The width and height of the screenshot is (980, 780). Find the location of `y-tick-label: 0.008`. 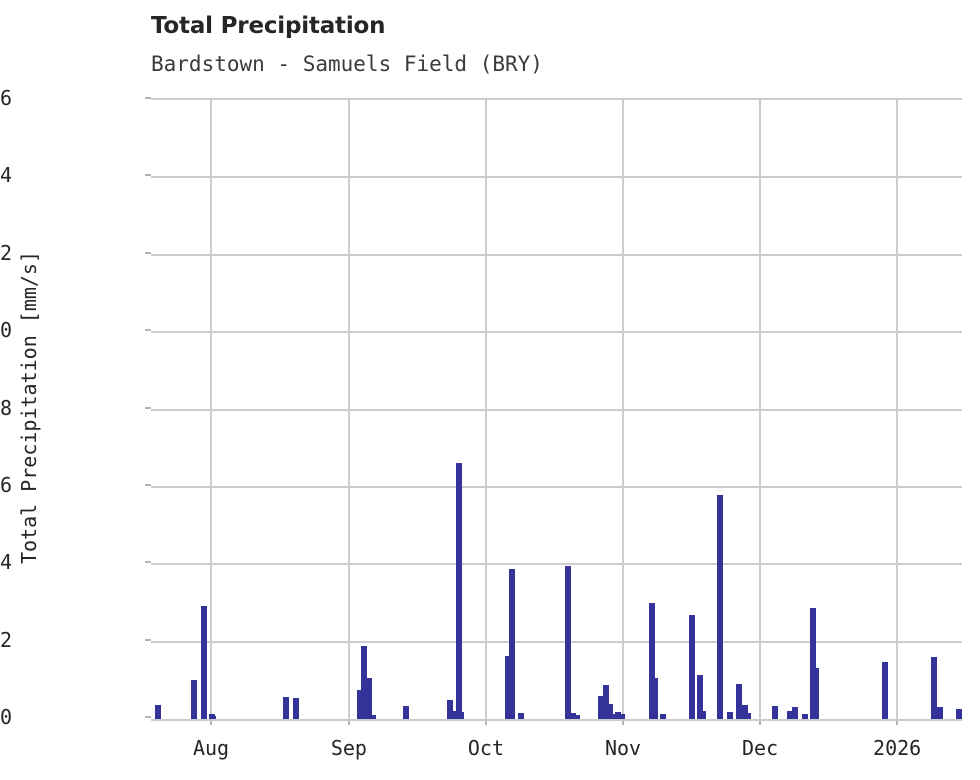

y-tick-label: 0.008 is located at coordinates (6, 407).